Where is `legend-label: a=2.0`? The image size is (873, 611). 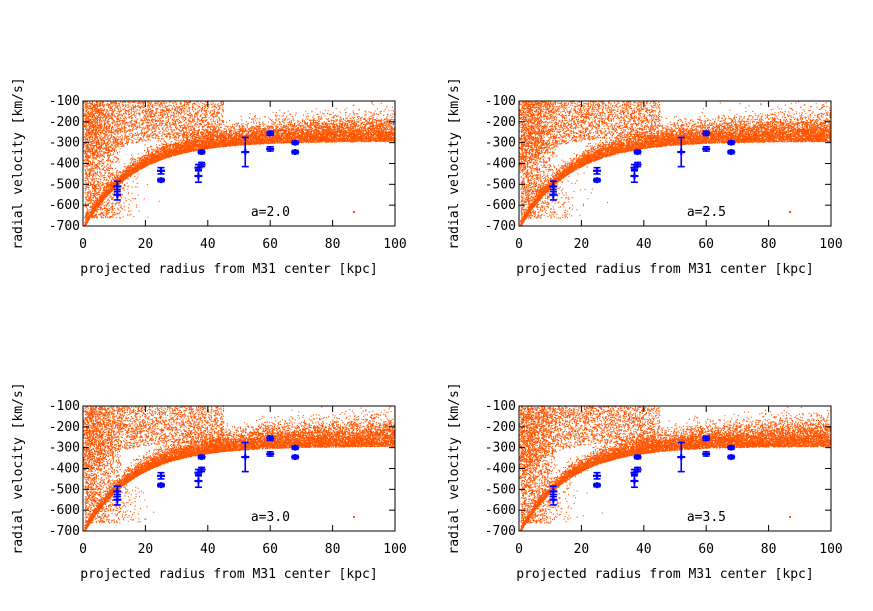
legend-label: a=2.0 is located at coordinates (270, 212).